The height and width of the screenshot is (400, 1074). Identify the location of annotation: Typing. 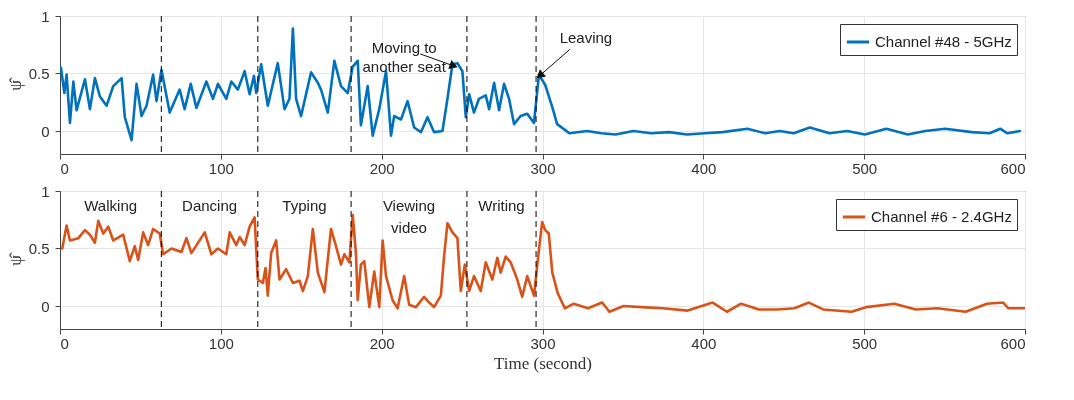
(304, 205).